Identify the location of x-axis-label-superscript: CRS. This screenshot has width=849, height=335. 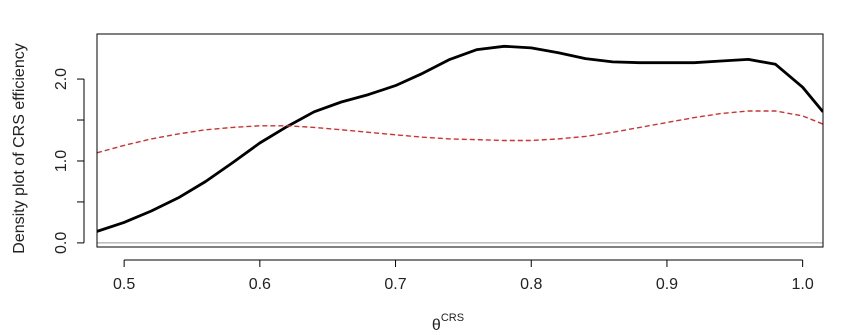
(452, 318).